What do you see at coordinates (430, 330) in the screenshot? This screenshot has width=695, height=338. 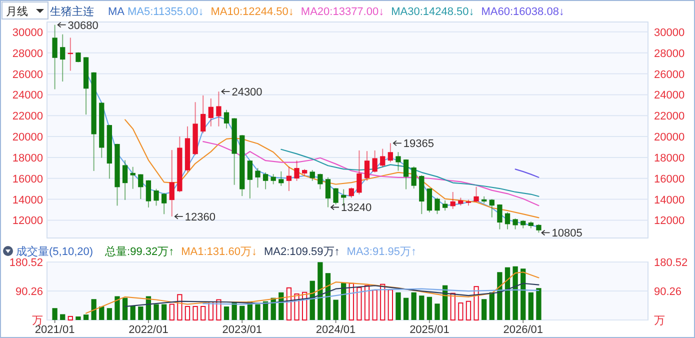 I see `x-tick-label: 2025/01` at bounding box center [430, 330].